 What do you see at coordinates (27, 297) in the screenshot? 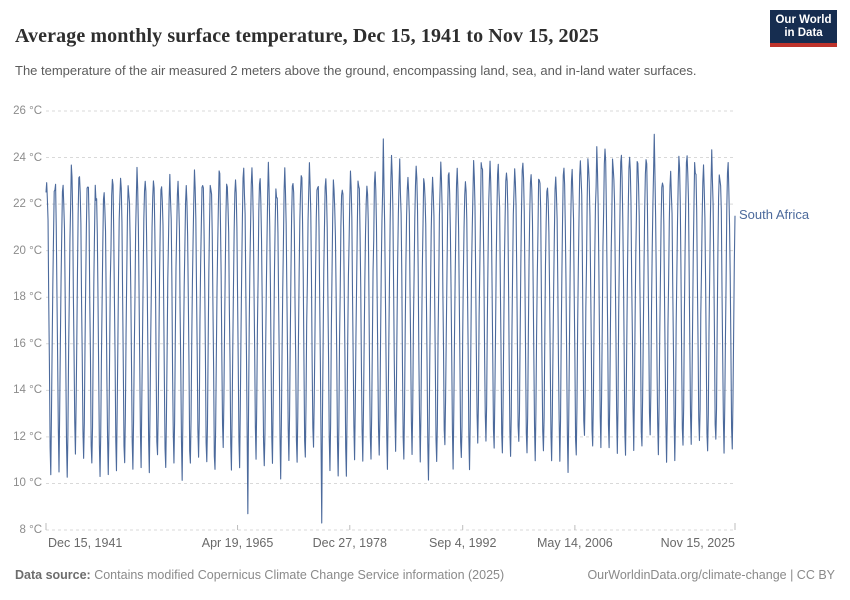
I see `y-tick-label-5: 18 °C` at bounding box center [27, 297].